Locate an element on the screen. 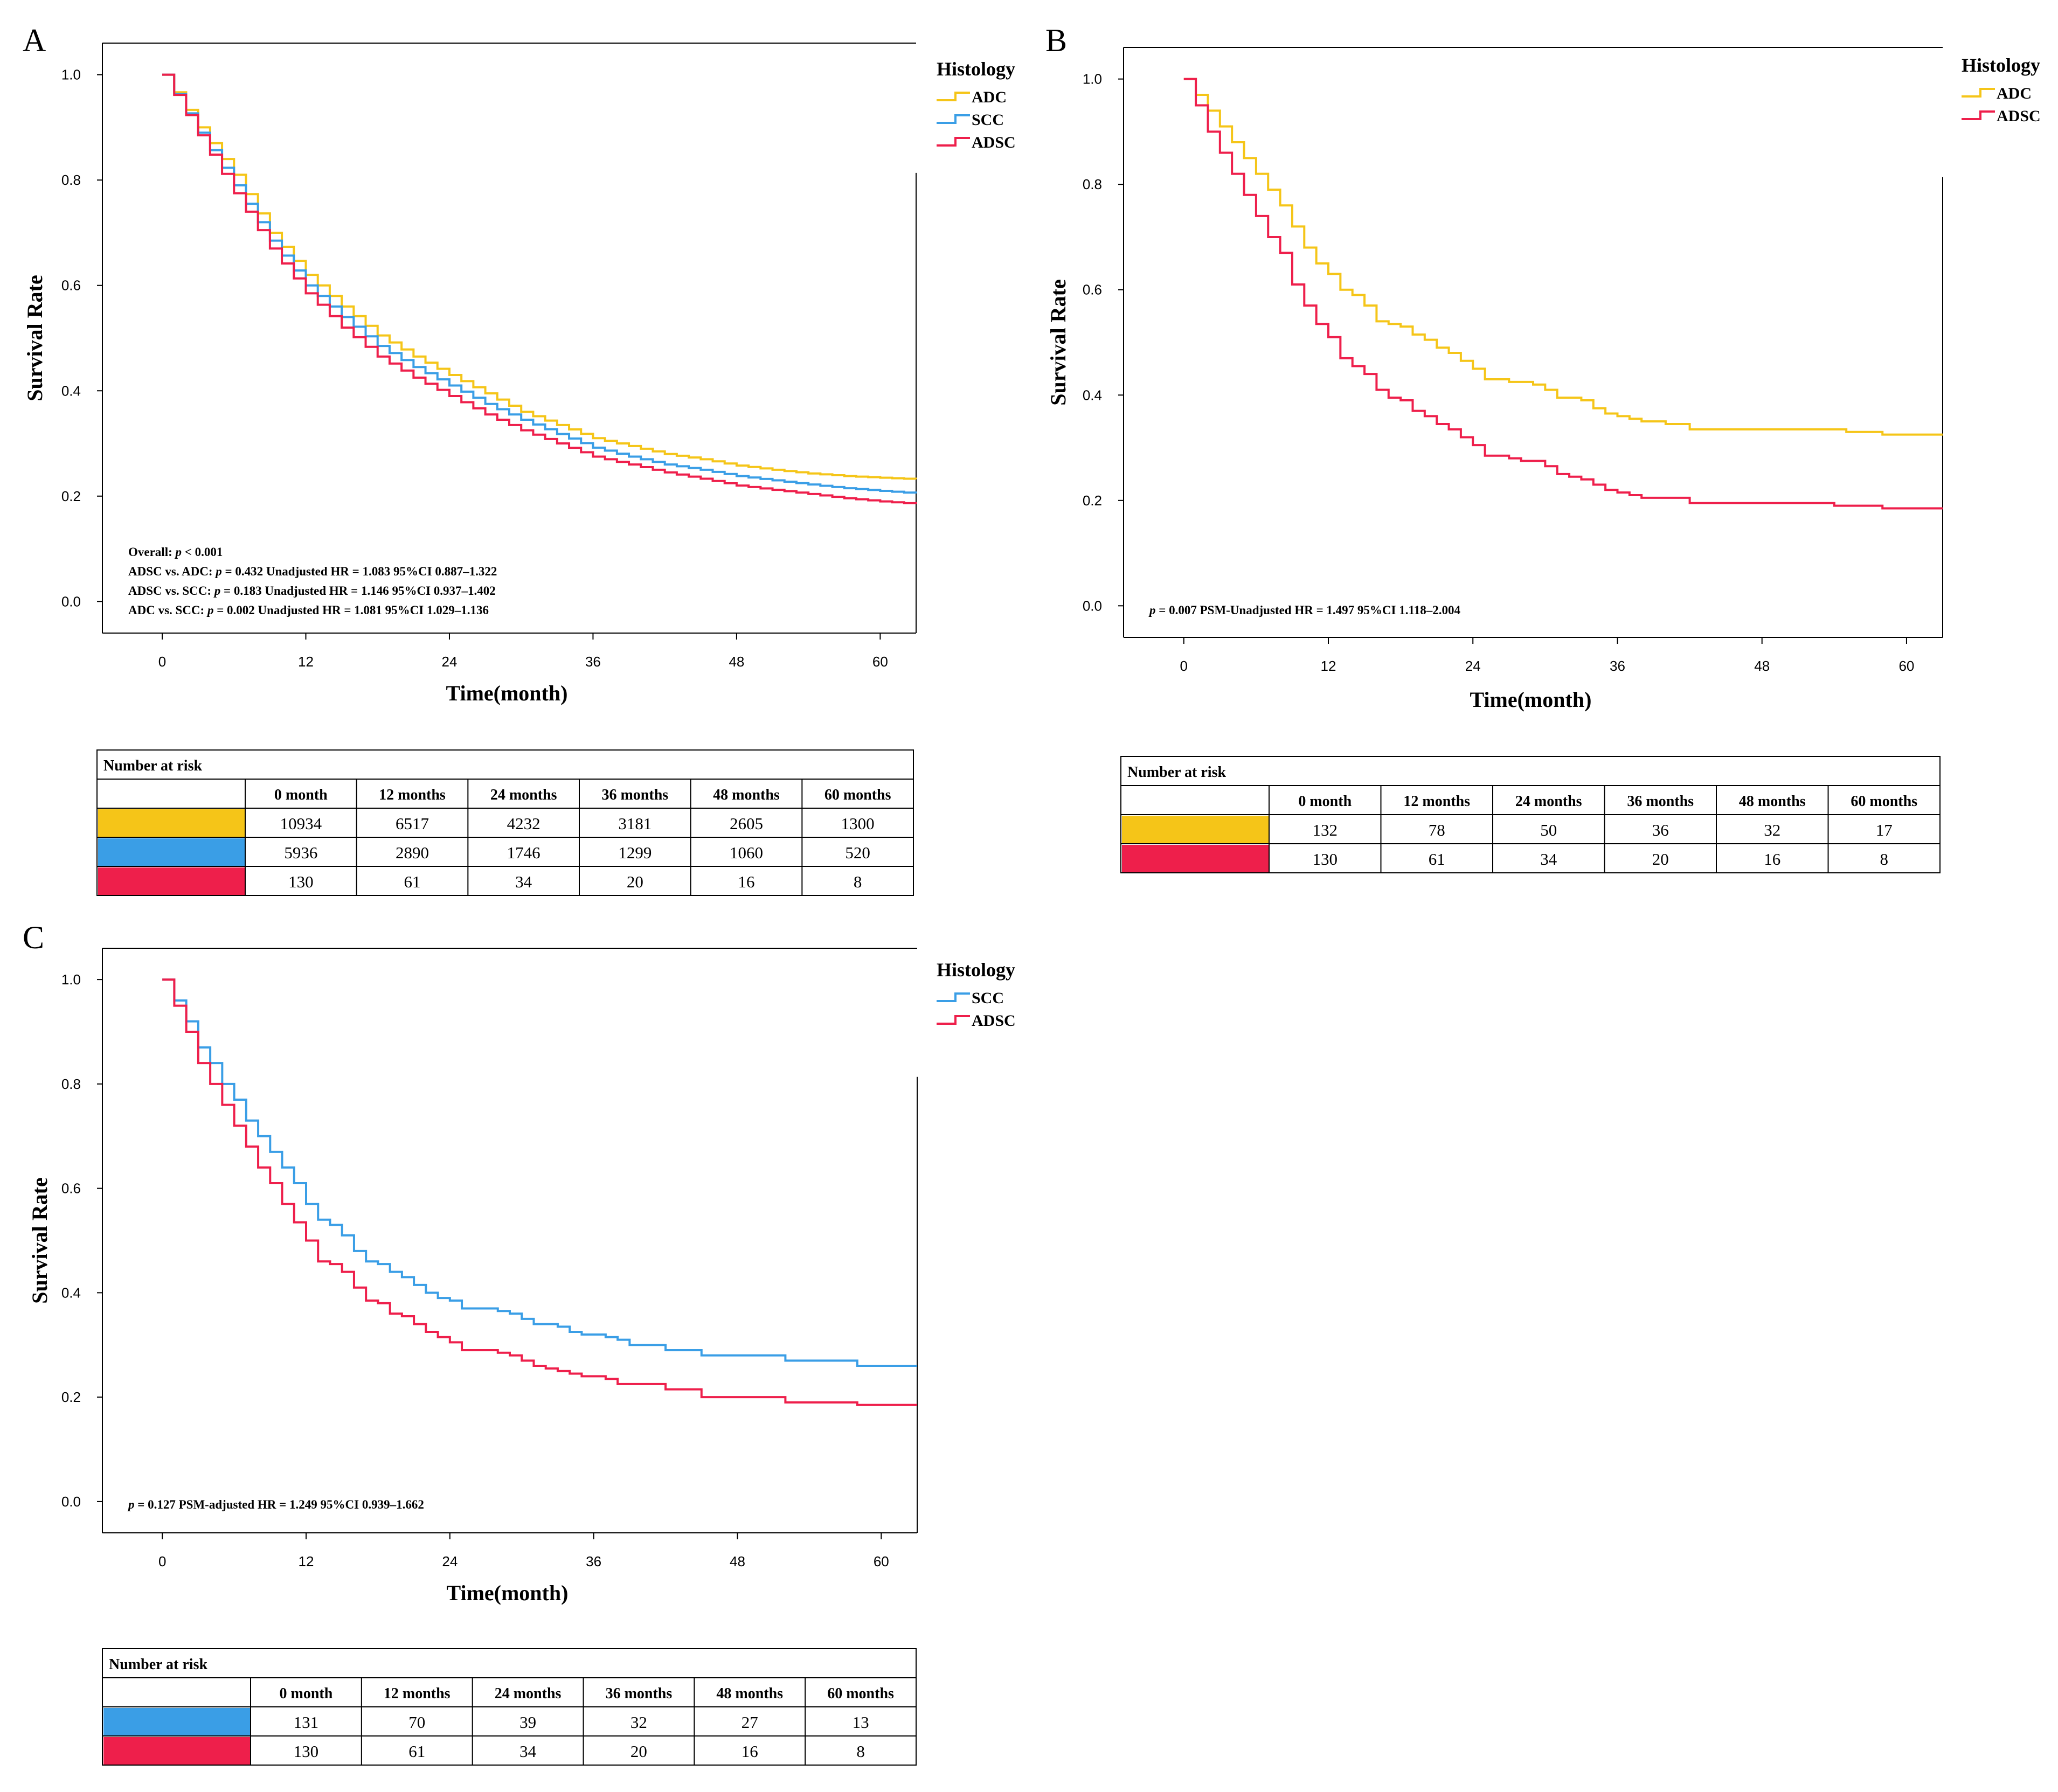 This screenshot has width=2058, height=1792. risk-table-cell: 1300 is located at coordinates (858, 824).